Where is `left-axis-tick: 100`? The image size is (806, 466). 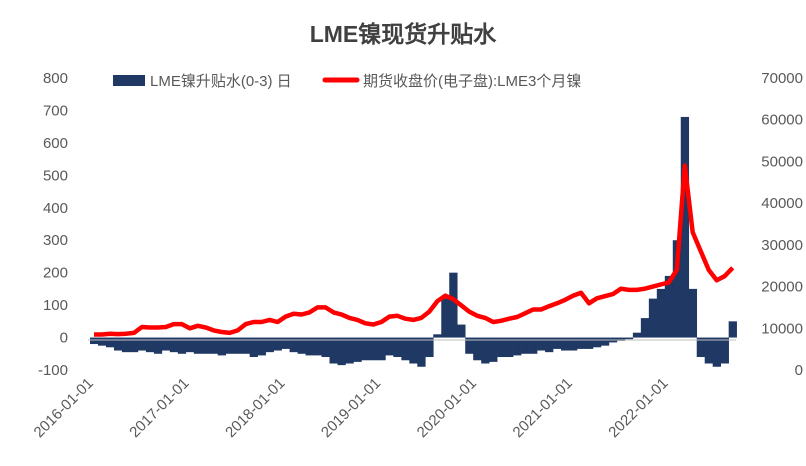 left-axis-tick: 100 is located at coordinates (55, 305).